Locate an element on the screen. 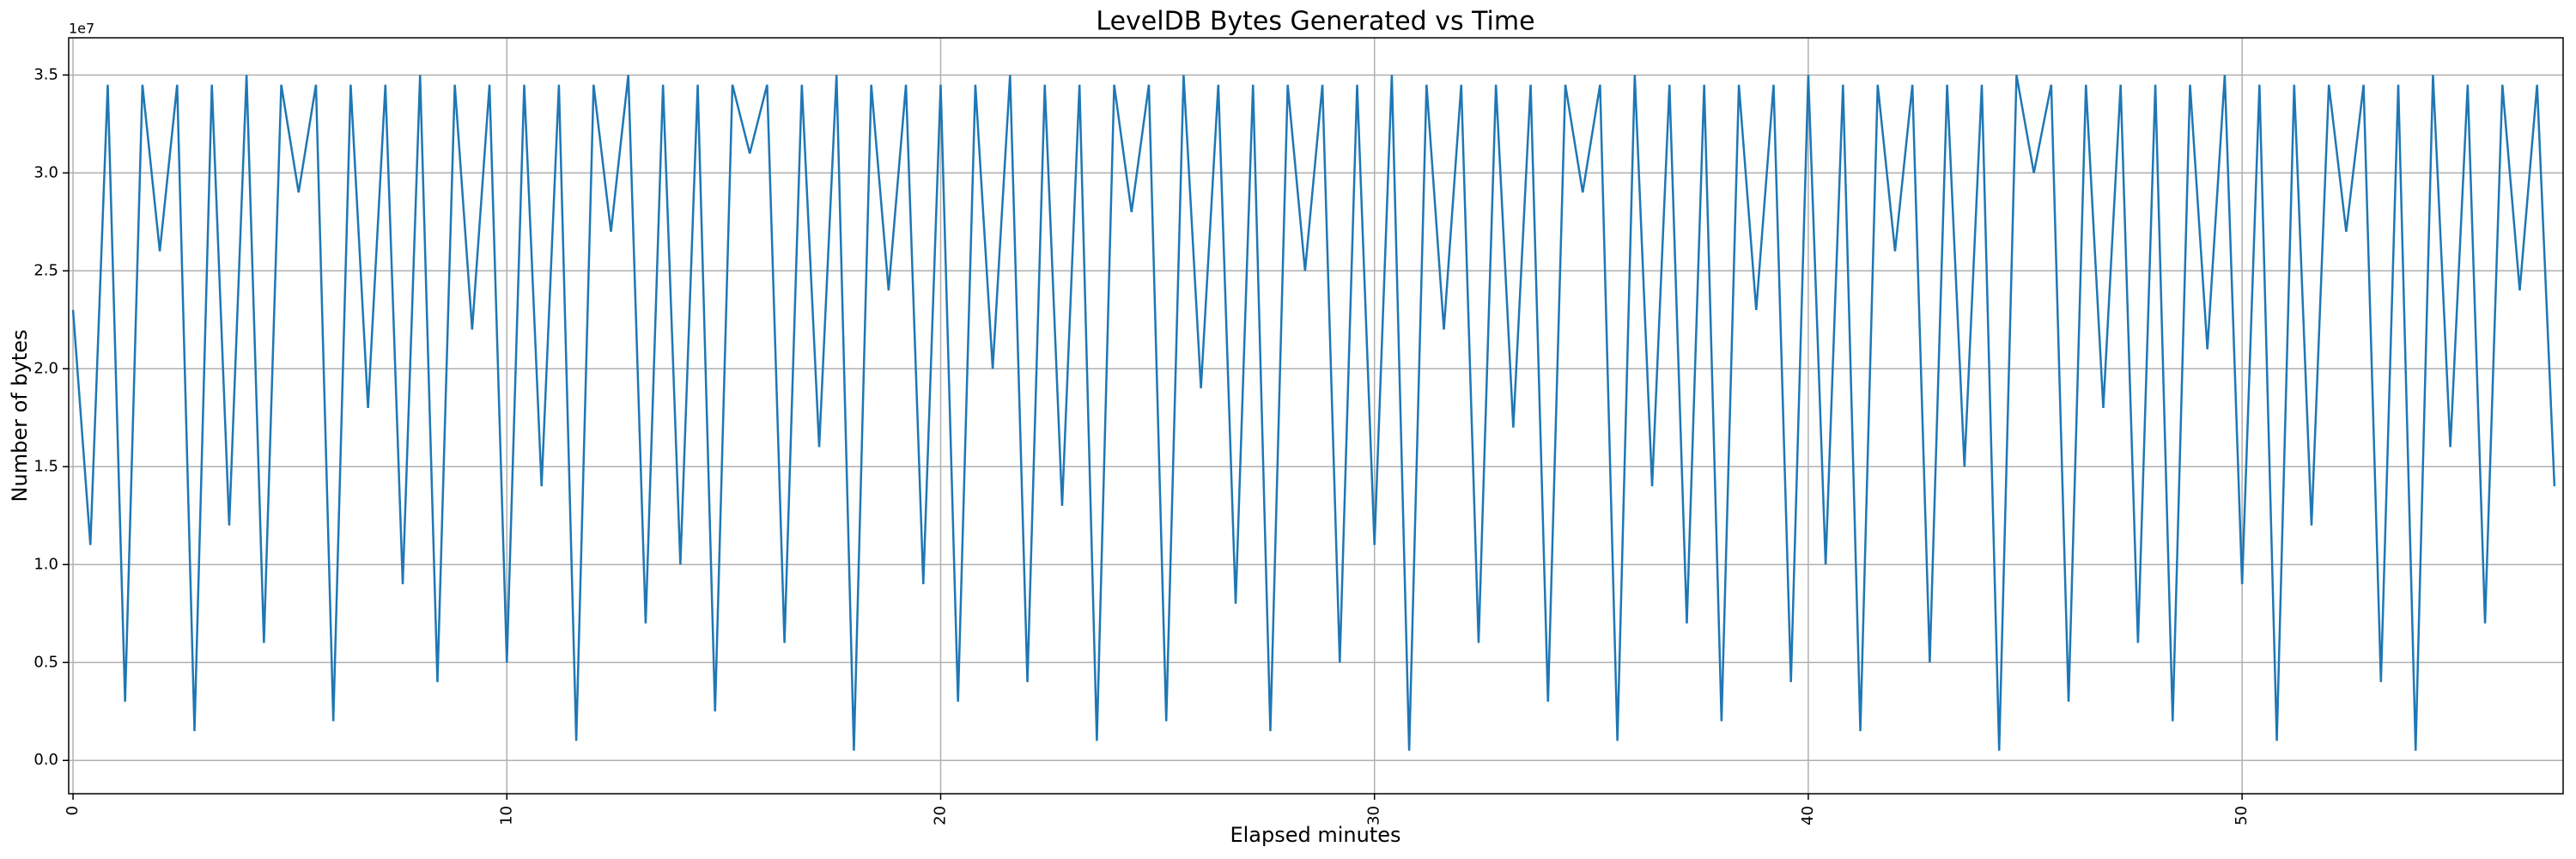  x-tick-label: 50 is located at coordinates (2242, 816).